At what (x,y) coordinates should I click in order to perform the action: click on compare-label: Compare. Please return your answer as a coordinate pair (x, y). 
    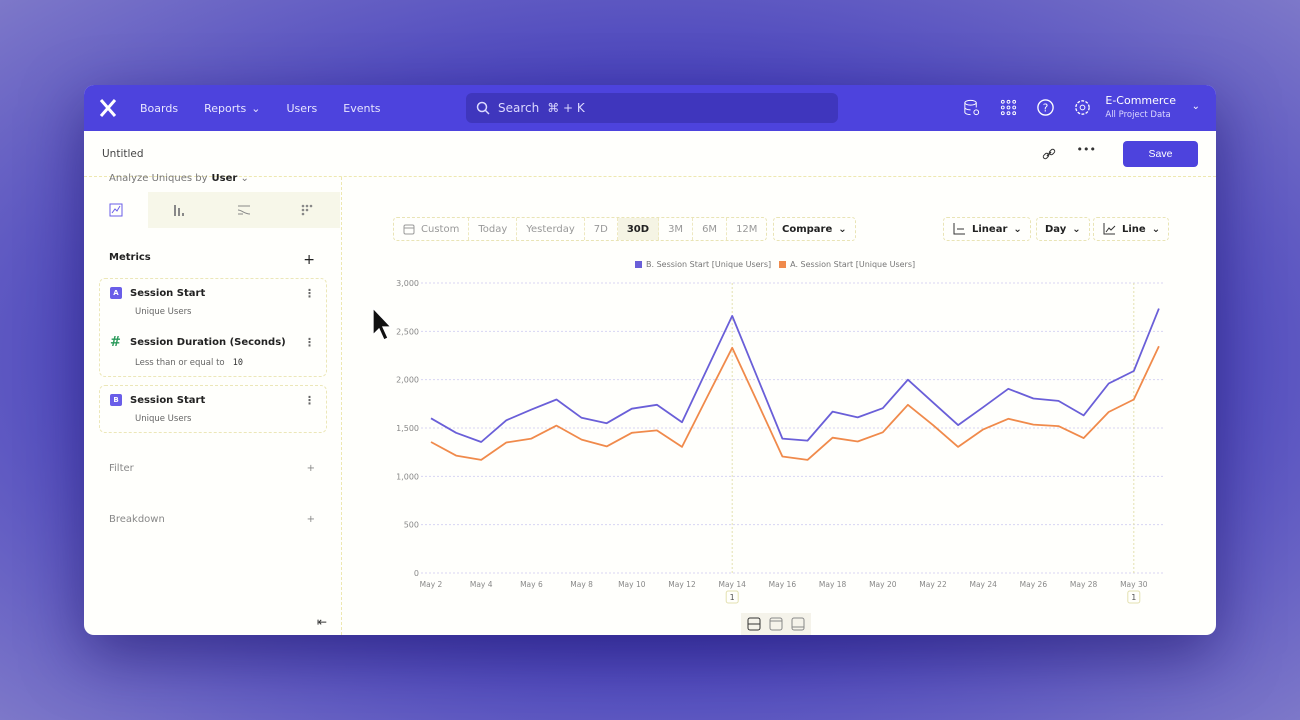
    Looking at the image, I should click on (807, 229).